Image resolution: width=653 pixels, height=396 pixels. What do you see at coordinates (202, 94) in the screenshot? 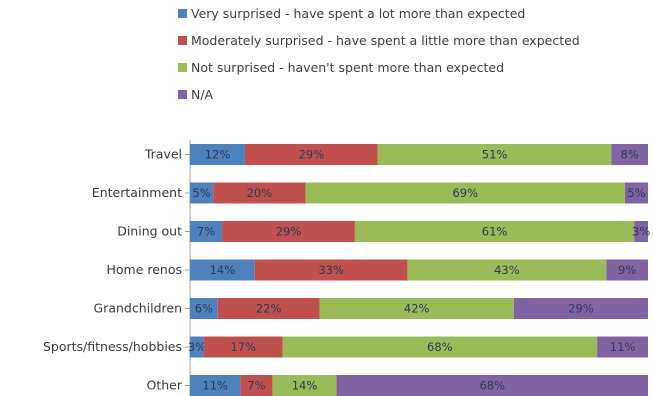
I see `legend-label-4: N/A` at bounding box center [202, 94].